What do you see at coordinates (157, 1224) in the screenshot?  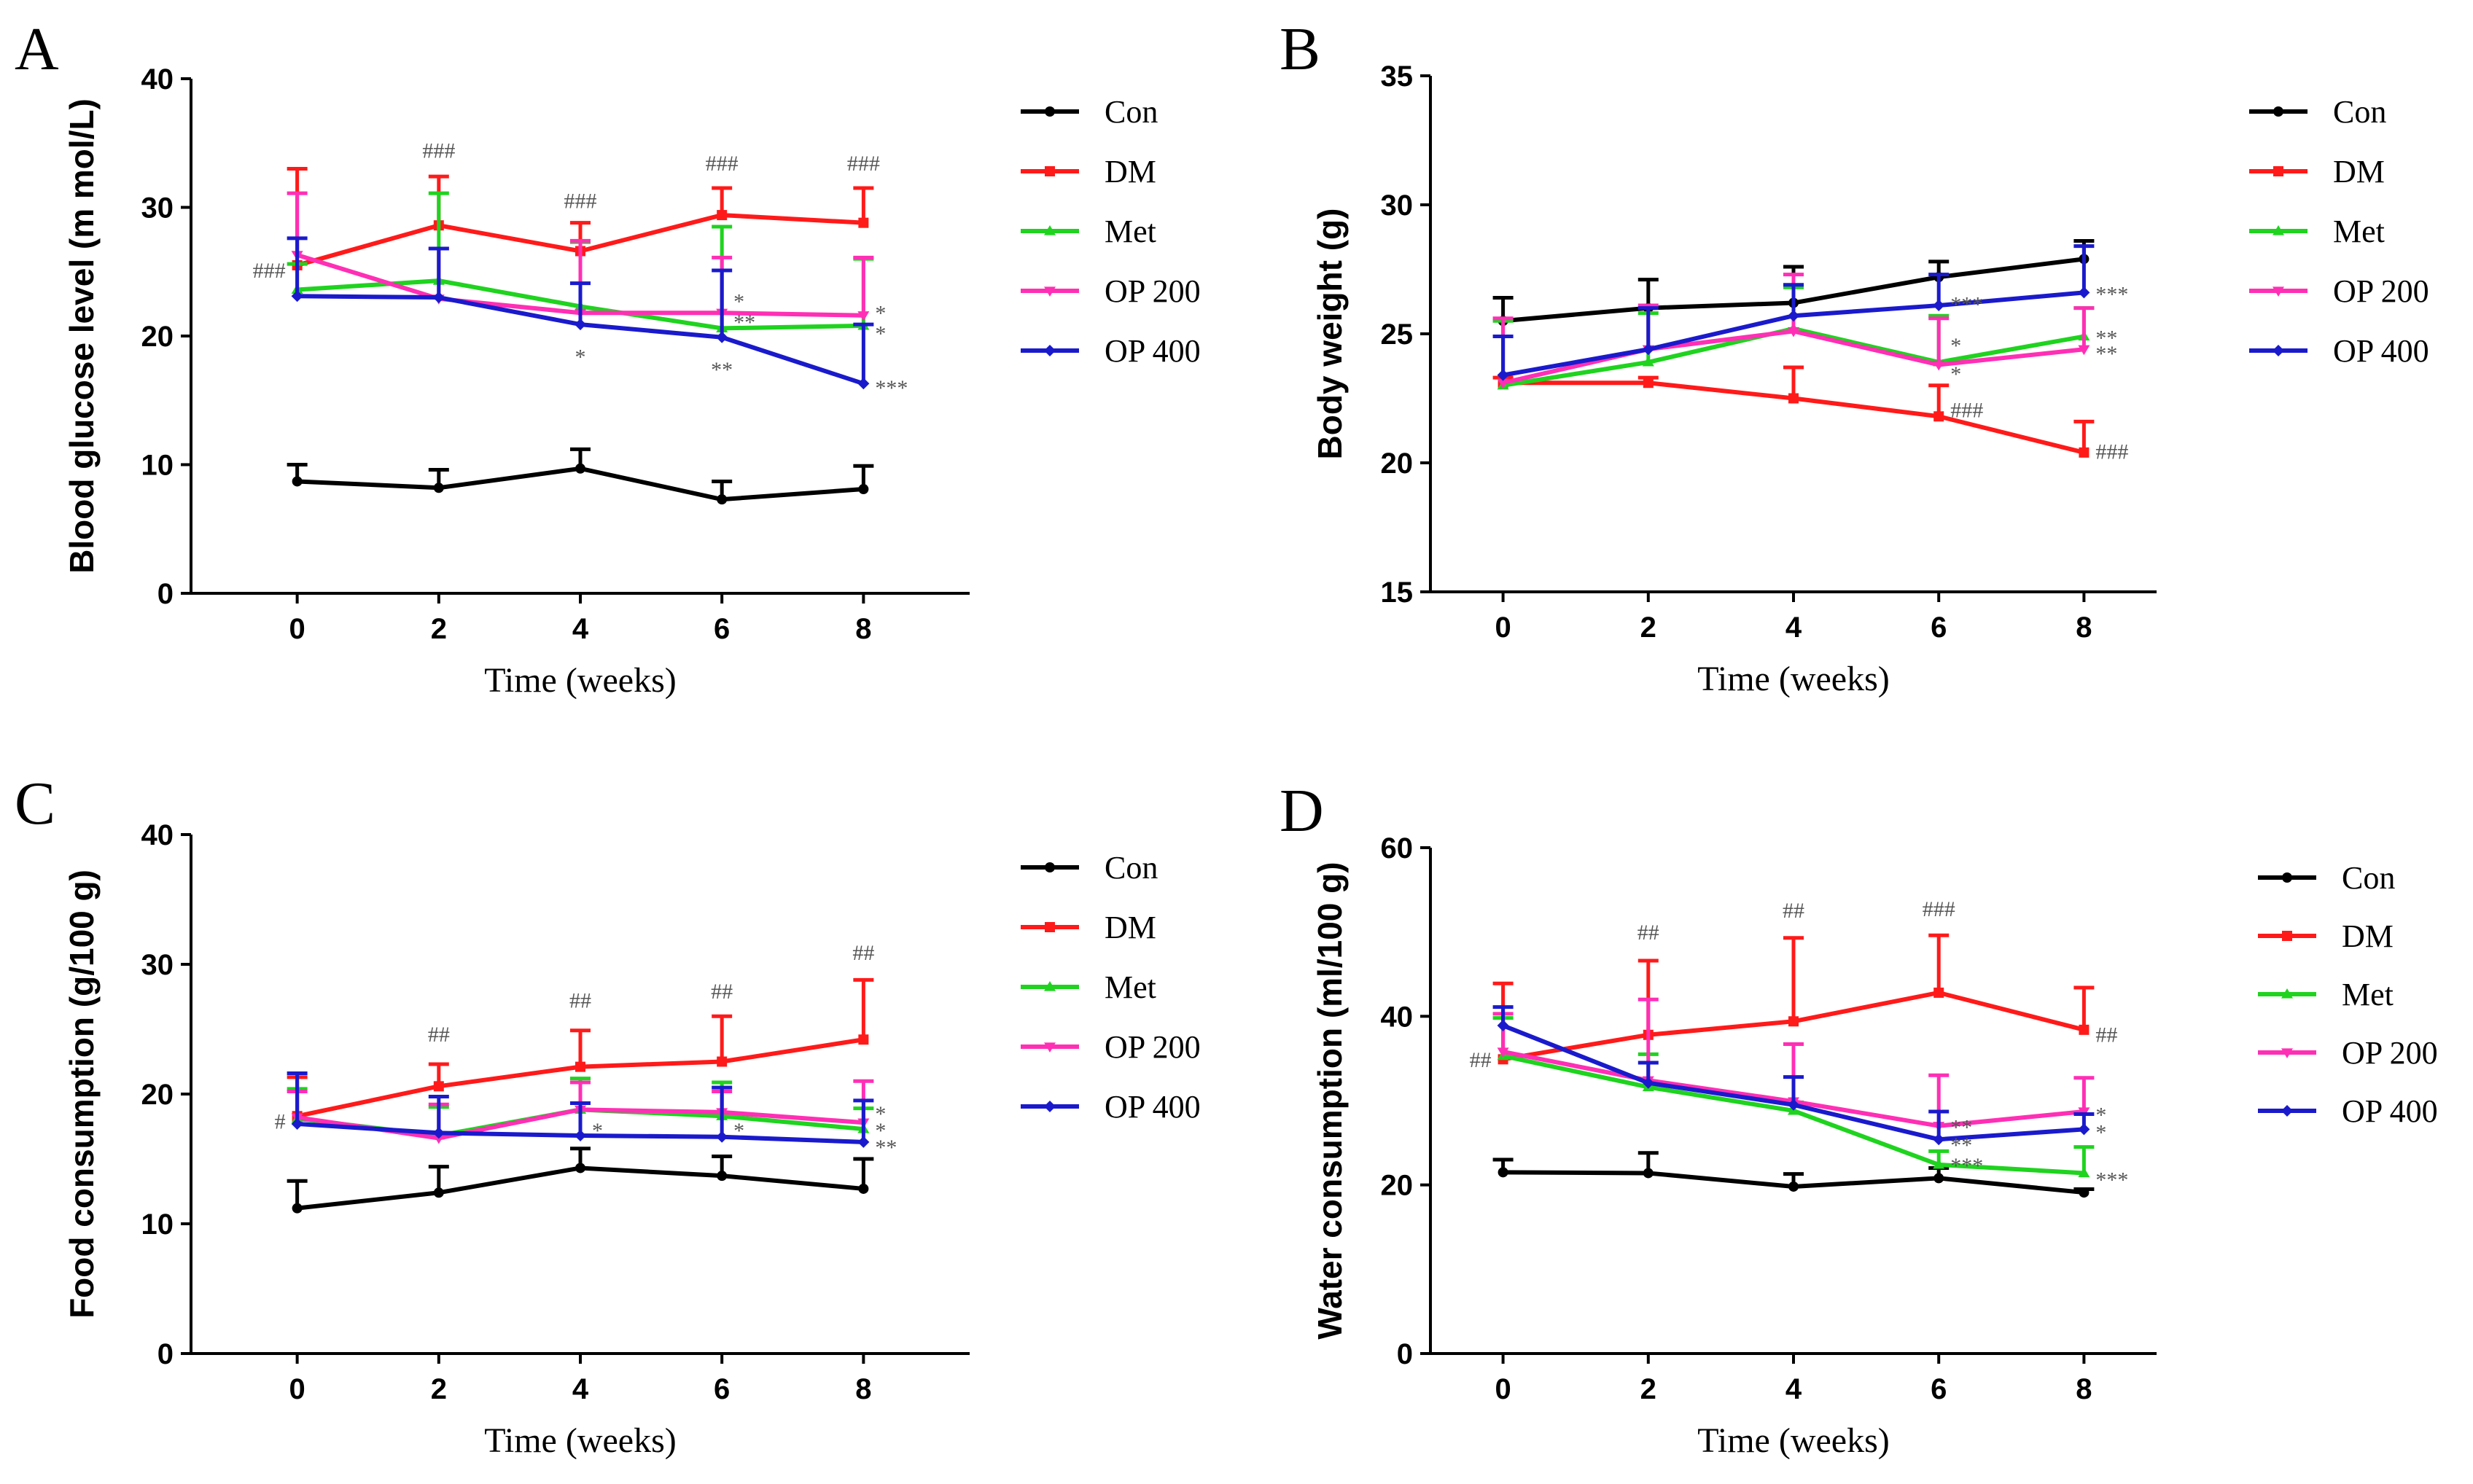 I see `y-tick-label: 10` at bounding box center [157, 1224].